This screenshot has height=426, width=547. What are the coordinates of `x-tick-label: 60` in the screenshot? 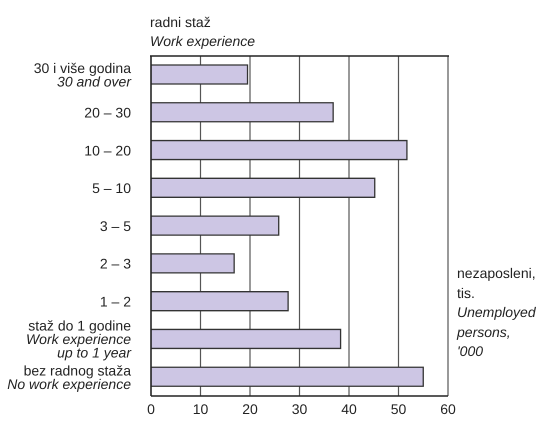 It's located at (448, 408).